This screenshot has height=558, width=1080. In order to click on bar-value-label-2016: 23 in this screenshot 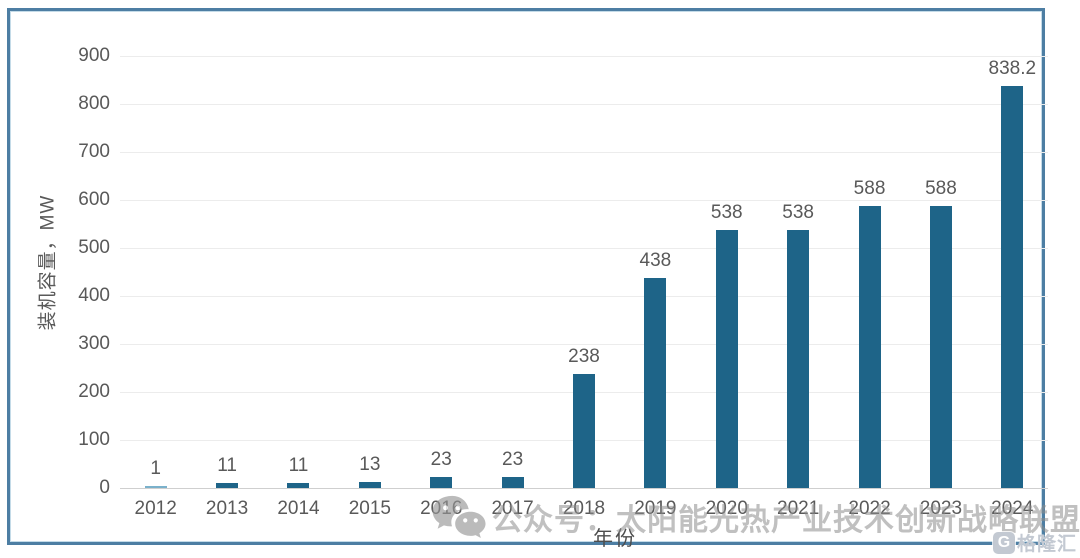, I will do `click(441, 459)`.